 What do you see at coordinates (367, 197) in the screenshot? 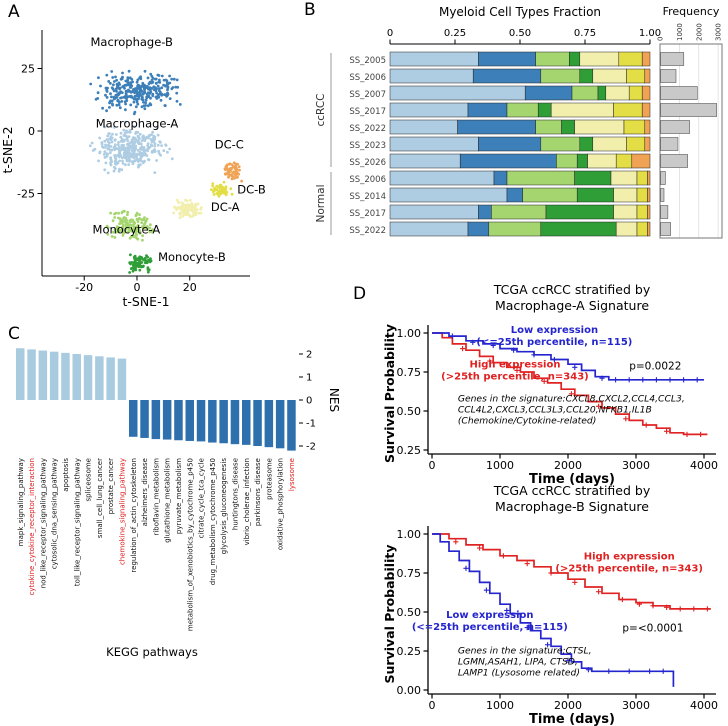
I see `sample-label: SS_2014` at bounding box center [367, 197].